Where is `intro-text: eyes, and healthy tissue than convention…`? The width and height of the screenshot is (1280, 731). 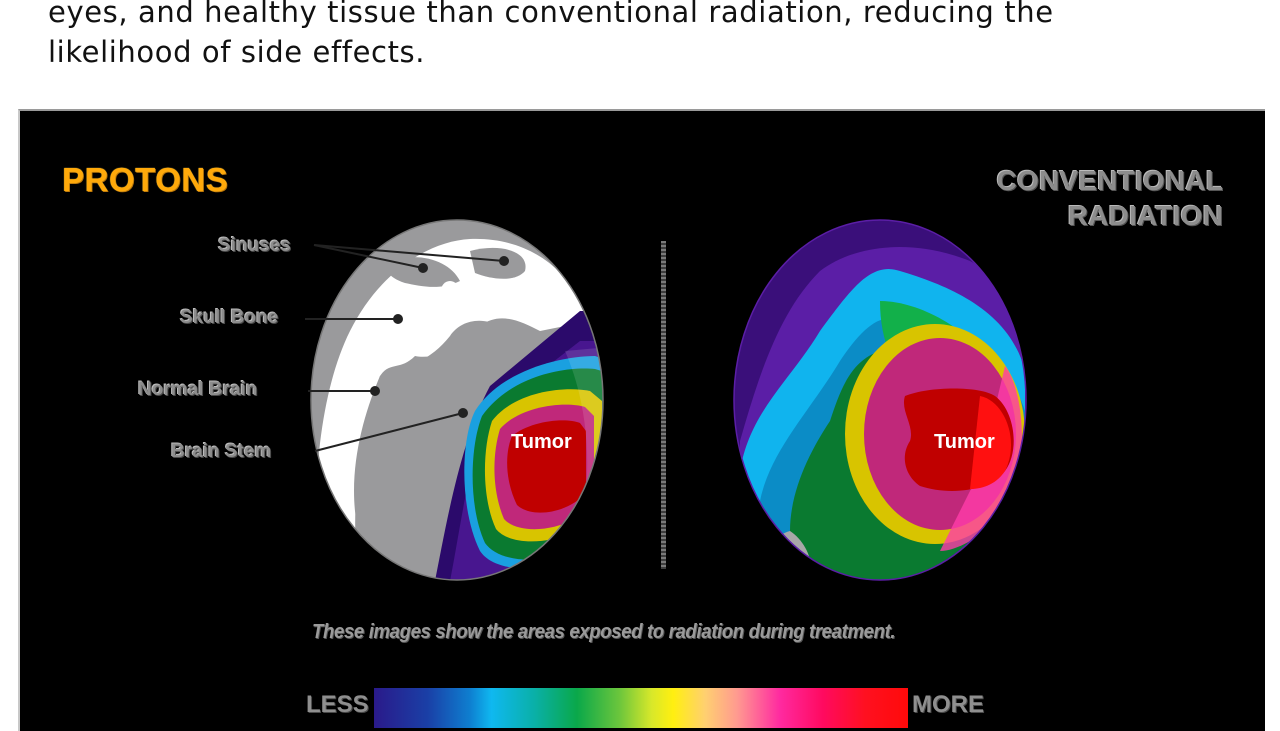
intro-text: eyes, and healthy tissue than convention… is located at coordinates (648, 36).